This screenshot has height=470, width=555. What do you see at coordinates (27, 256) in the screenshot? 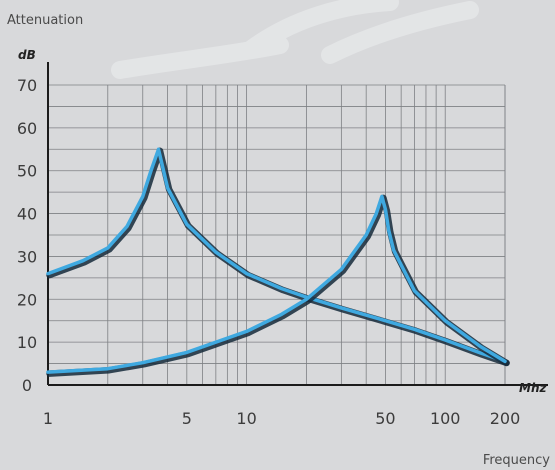
I see `y-tick-label: 30` at bounding box center [27, 256].